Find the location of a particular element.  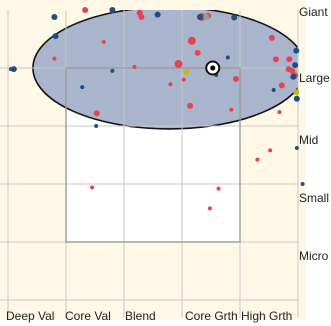

y-tick-label: Large is located at coordinates (314, 78).